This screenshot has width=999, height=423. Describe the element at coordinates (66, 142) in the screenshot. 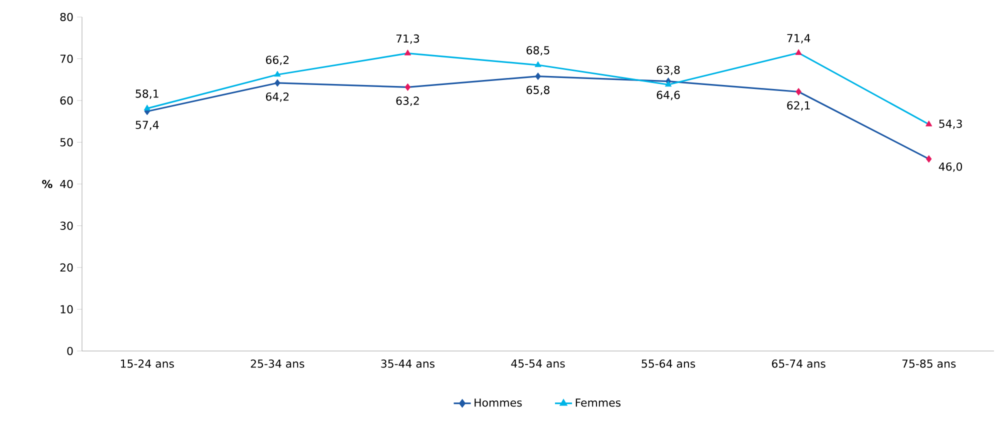

I see `y-tick-label: 50` at that location.